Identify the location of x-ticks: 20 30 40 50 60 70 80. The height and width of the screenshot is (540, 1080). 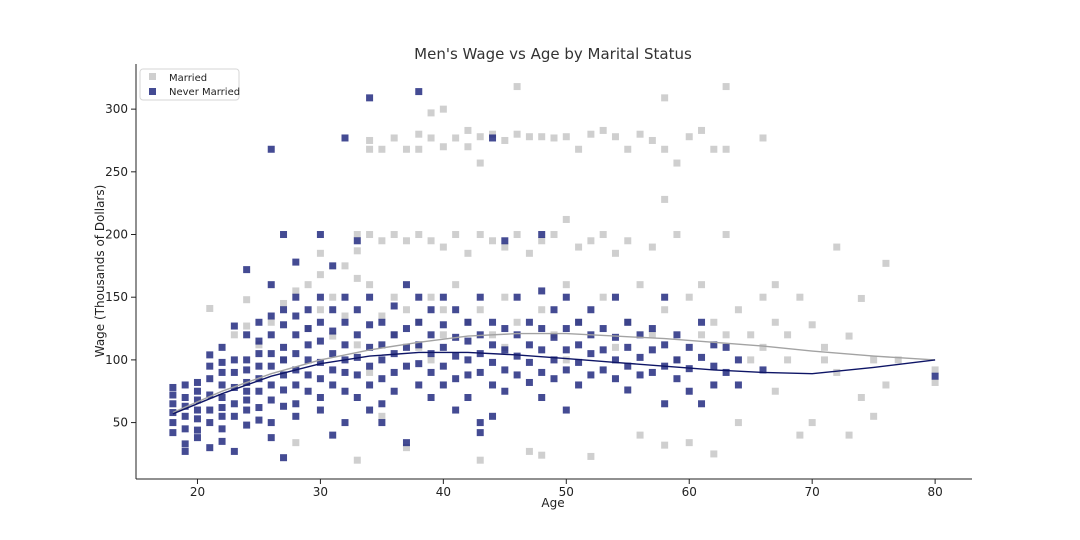
(566, 489).